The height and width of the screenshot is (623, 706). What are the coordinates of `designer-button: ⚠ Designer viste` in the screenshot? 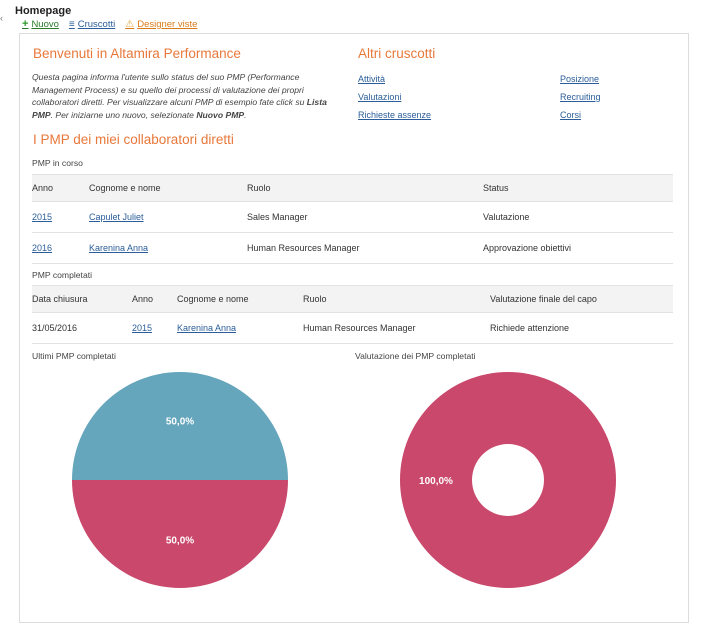 It's located at (161, 24).